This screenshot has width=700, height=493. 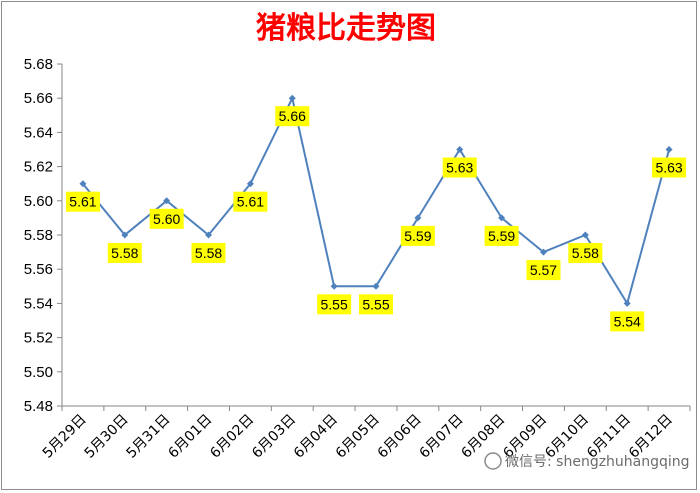 I want to click on x-tick-label: 5月29日, so click(x=65, y=437).